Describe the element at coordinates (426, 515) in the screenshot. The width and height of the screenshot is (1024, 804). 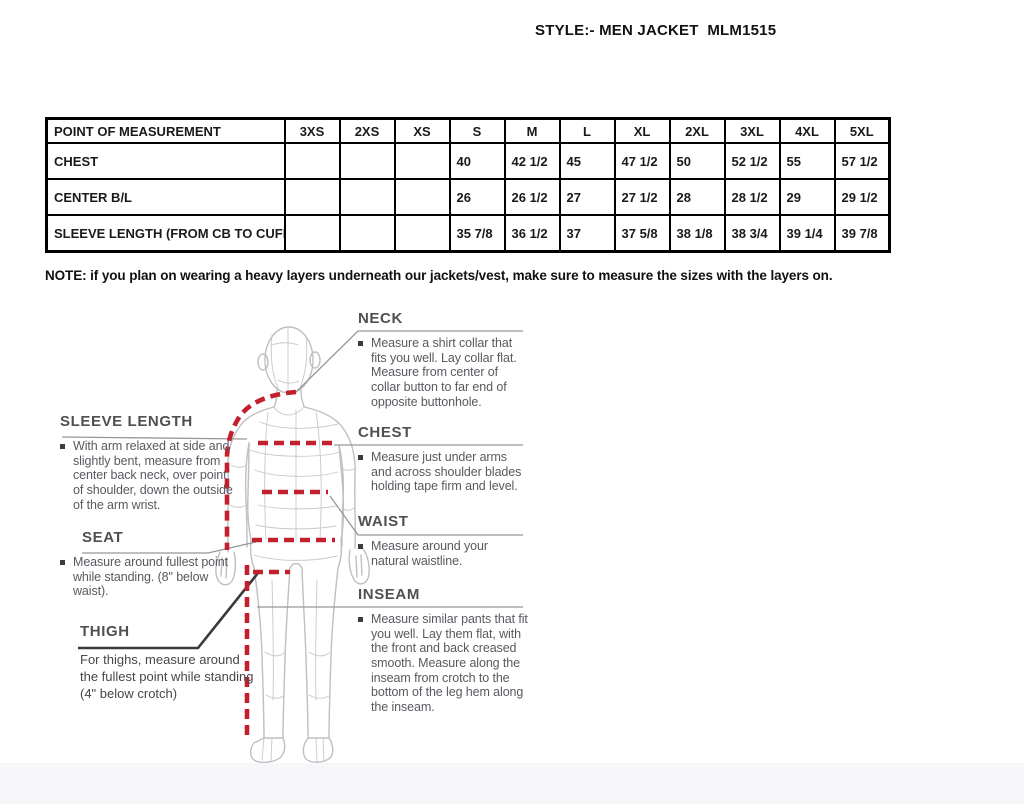
I see `waist-connector-line` at that location.